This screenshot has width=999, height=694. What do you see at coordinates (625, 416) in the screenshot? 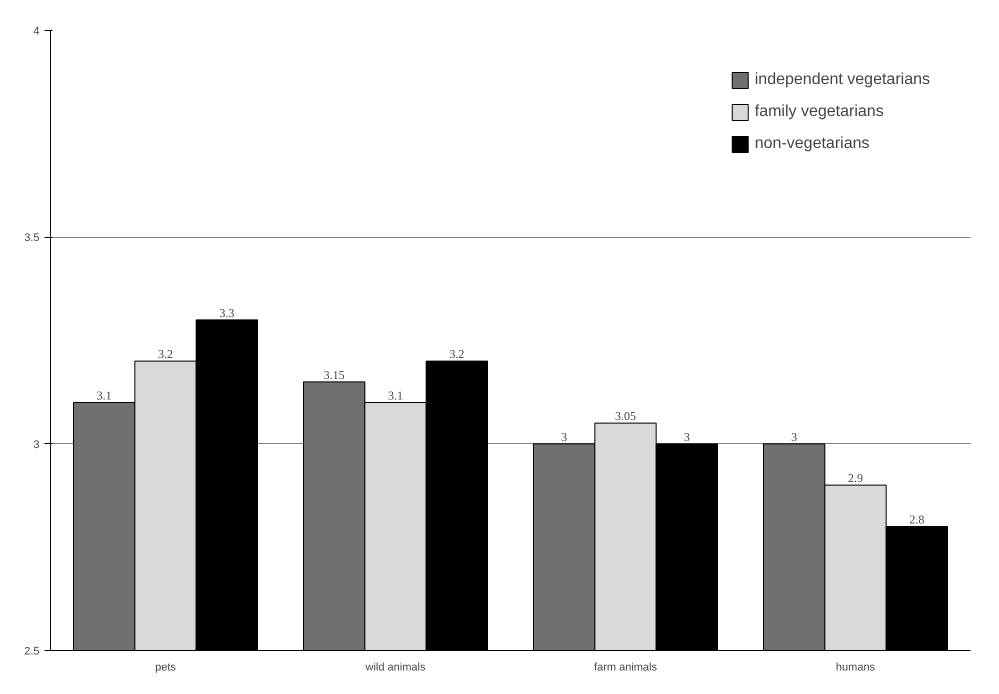
I see `data-label: 3.05` at bounding box center [625, 416].